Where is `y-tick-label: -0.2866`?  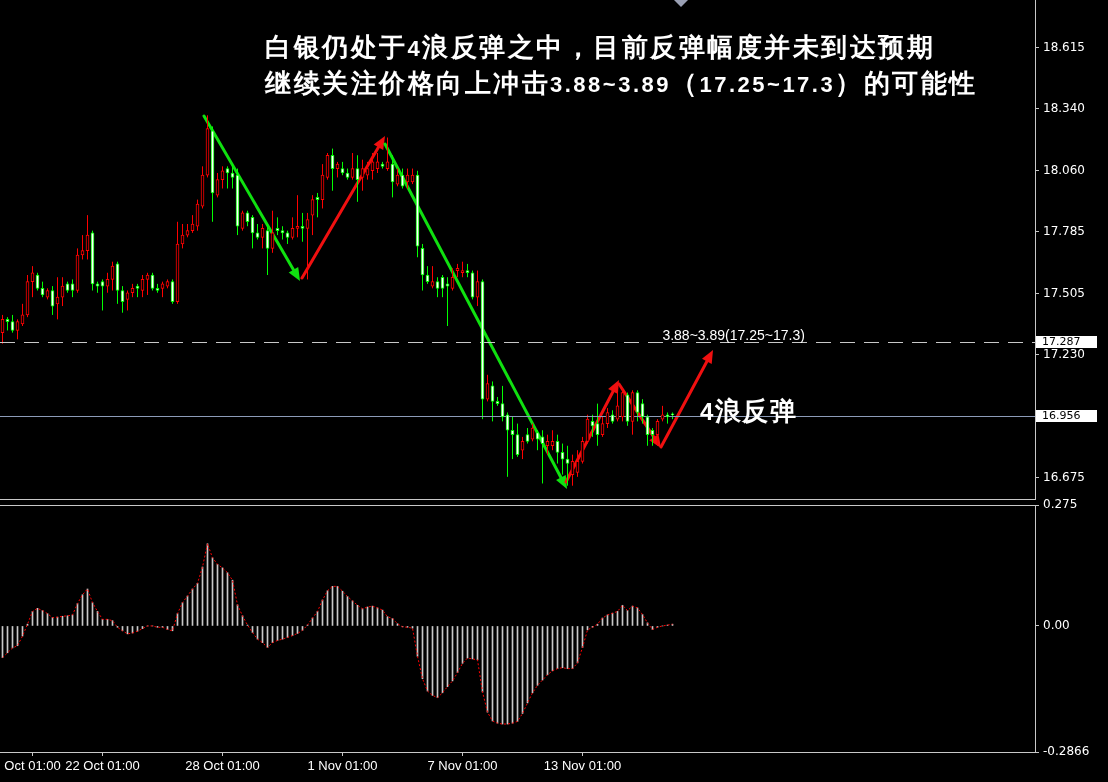
y-tick-label: -0.2866 is located at coordinates (1066, 751).